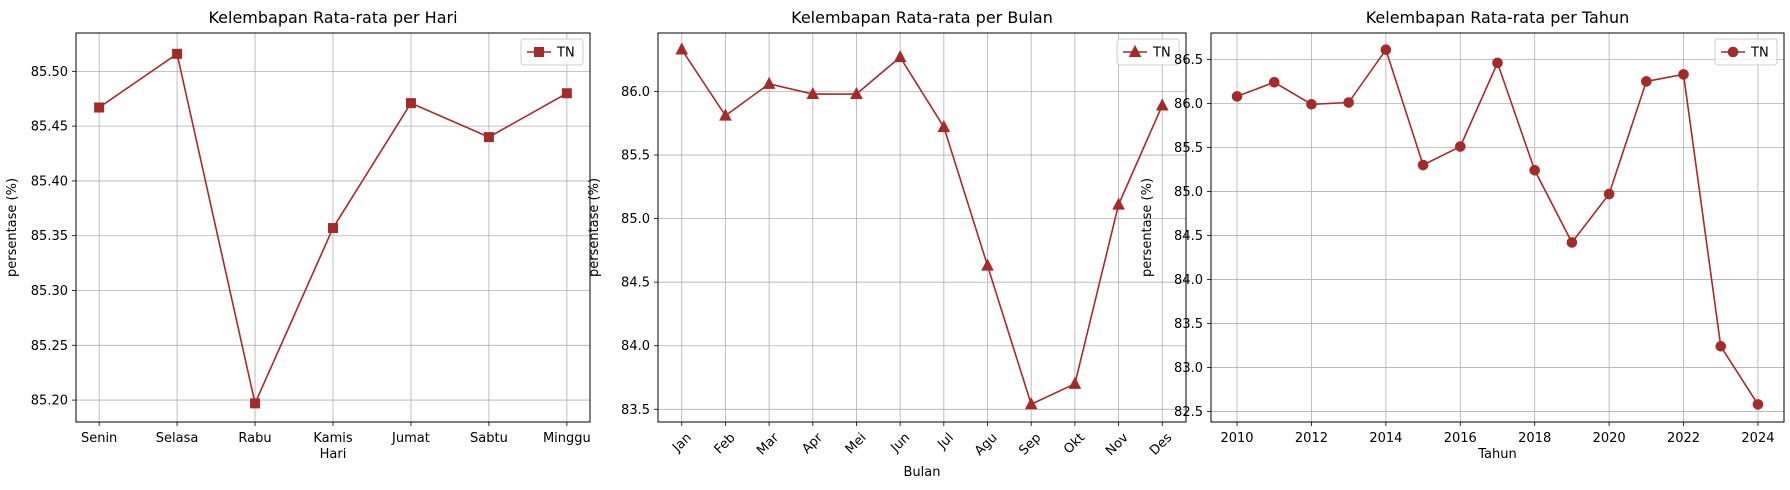 This screenshot has height=490, width=1790. What do you see at coordinates (49, 127) in the screenshot?
I see `y-tick-label: 85.45` at bounding box center [49, 127].